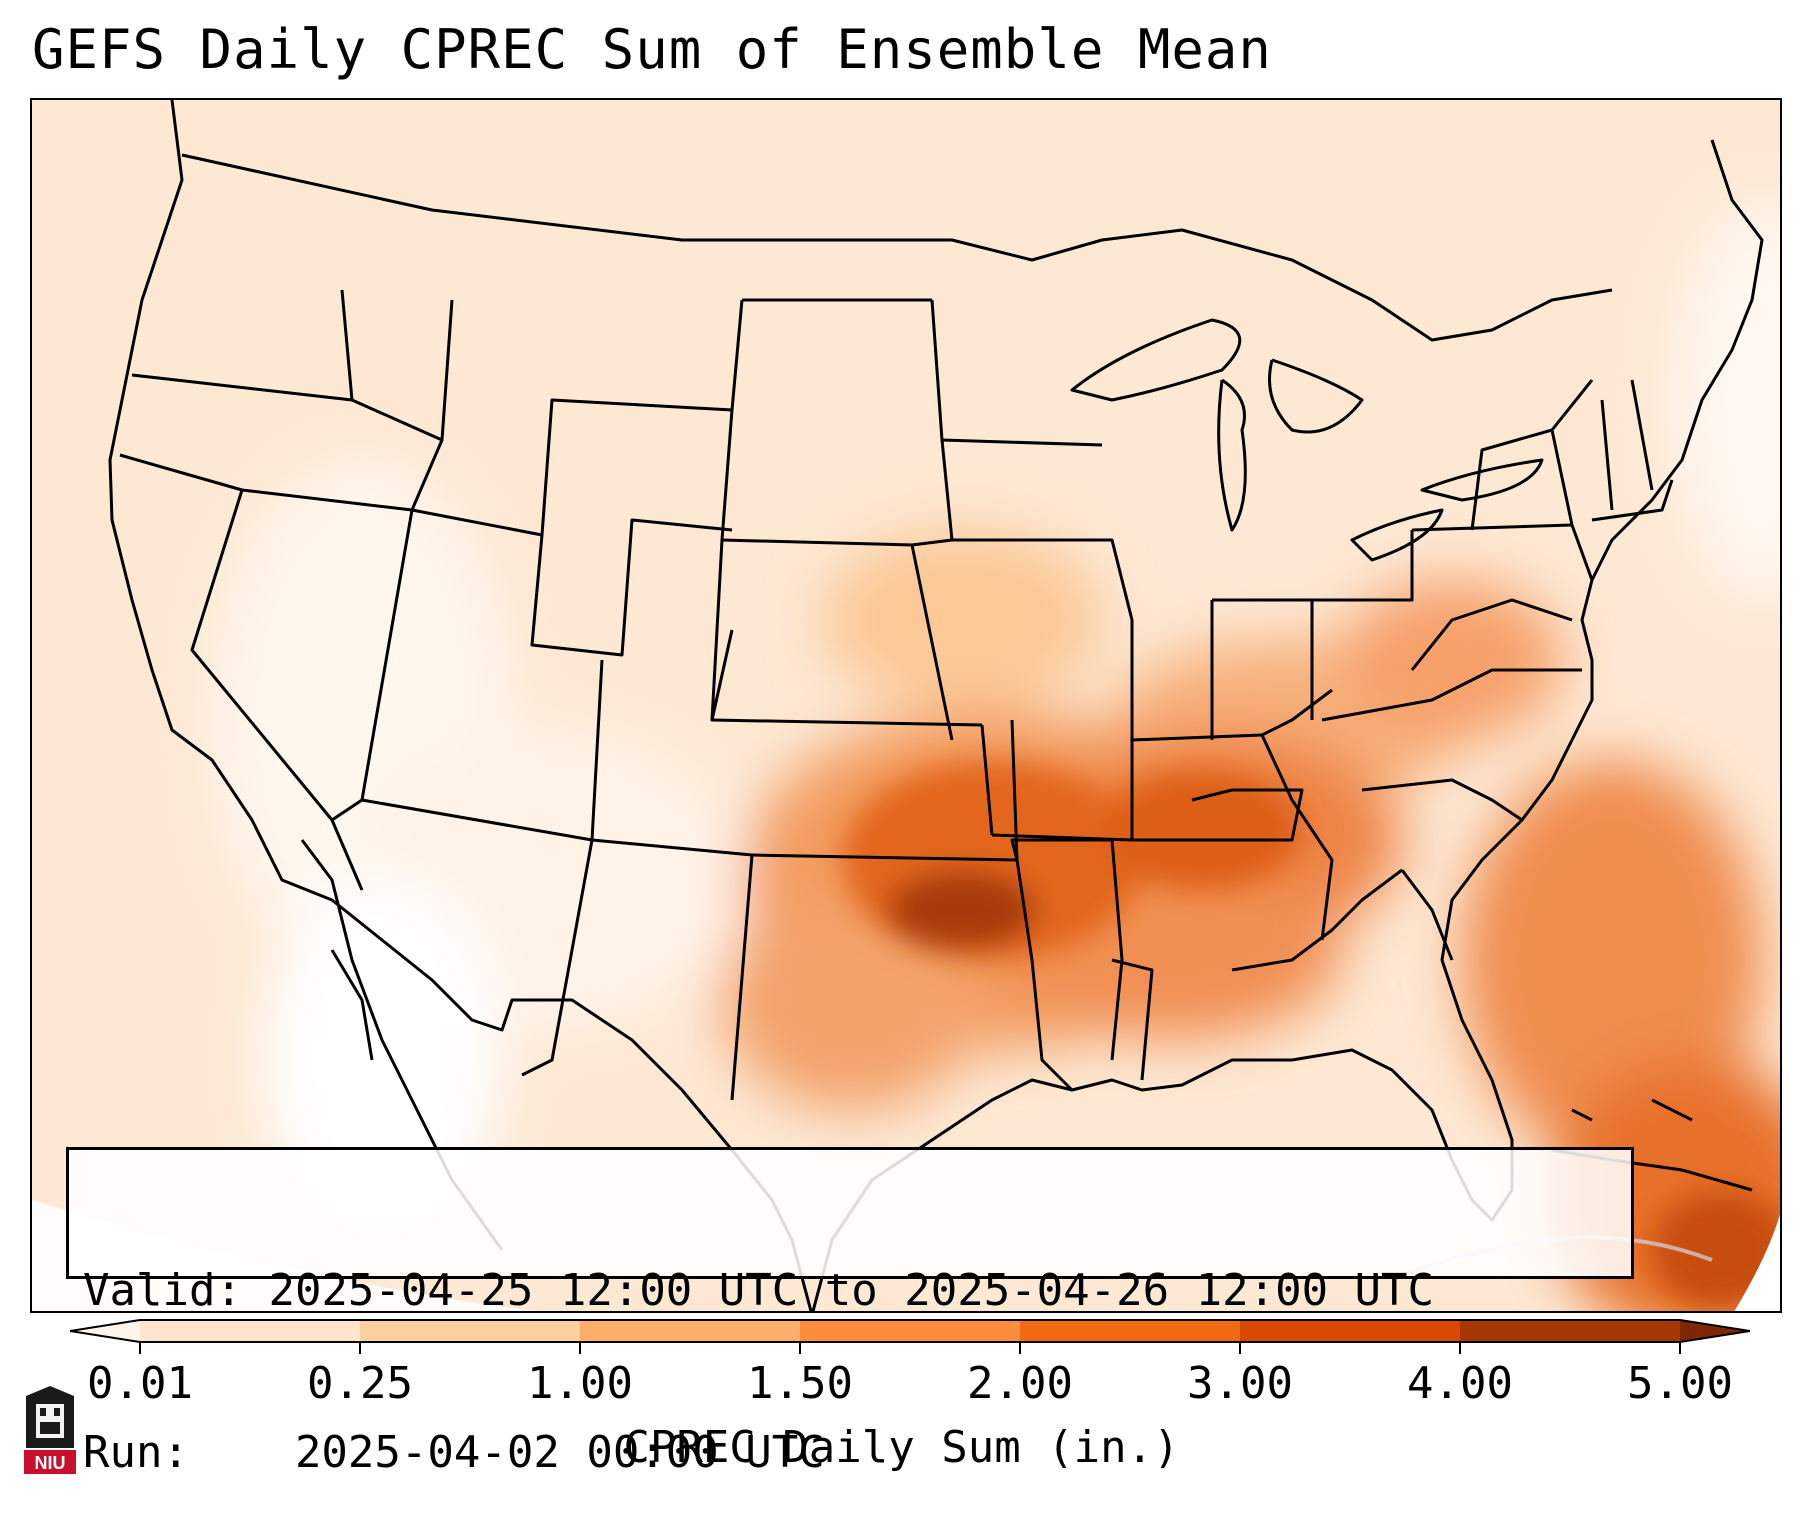  I want to click on run-row: Run: 2025-04-02 00:00 UTC, so click(850, 1453).